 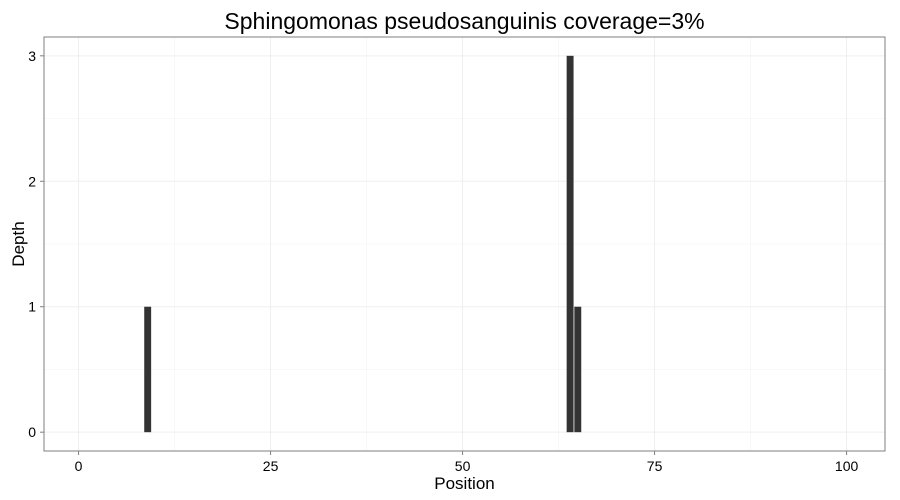 I want to click on x-axis: 0 25 50 75 100, so click(x=467, y=462).